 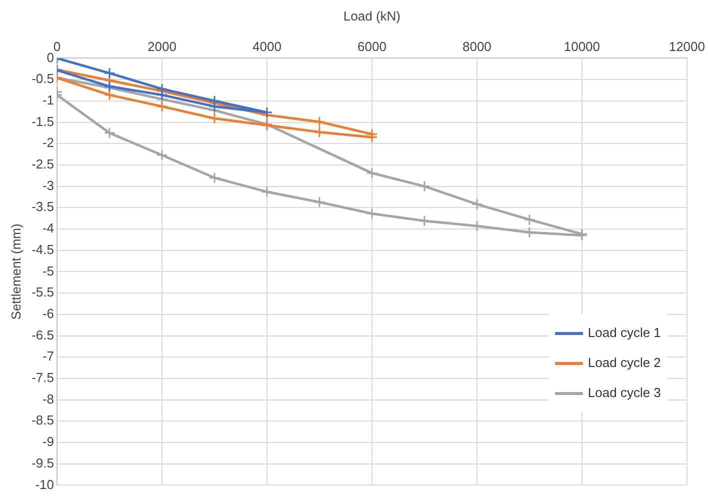 What do you see at coordinates (162, 46) in the screenshot?
I see `x-tick-label: 2000` at bounding box center [162, 46].